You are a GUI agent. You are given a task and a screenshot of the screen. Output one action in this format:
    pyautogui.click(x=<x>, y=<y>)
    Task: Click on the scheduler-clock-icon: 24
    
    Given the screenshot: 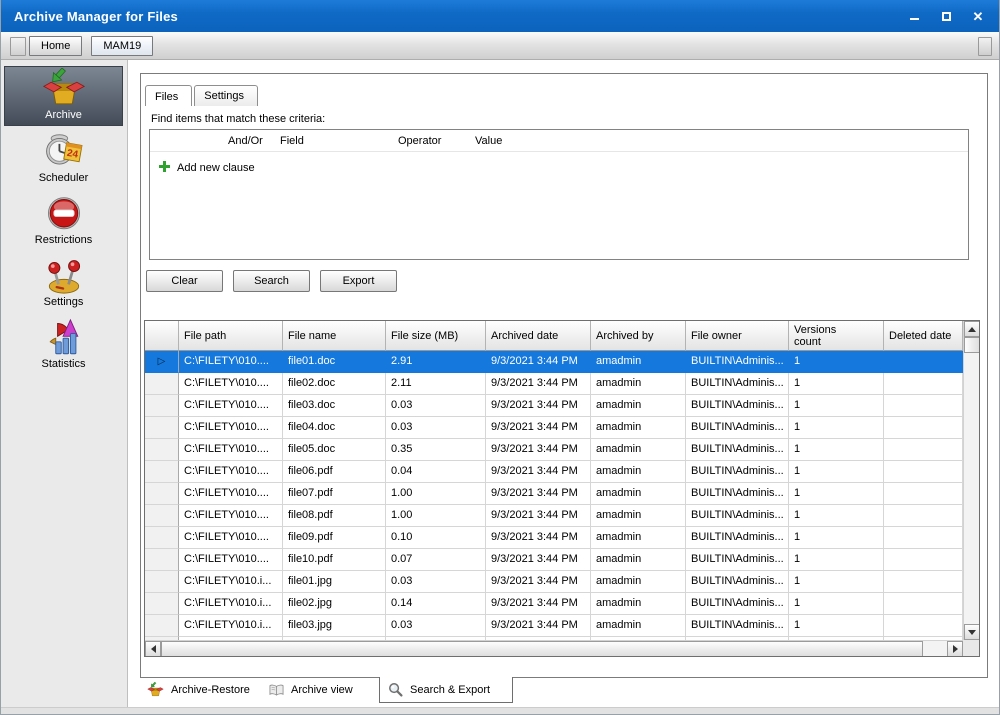 What is the action you would take?
    pyautogui.click(x=64, y=150)
    